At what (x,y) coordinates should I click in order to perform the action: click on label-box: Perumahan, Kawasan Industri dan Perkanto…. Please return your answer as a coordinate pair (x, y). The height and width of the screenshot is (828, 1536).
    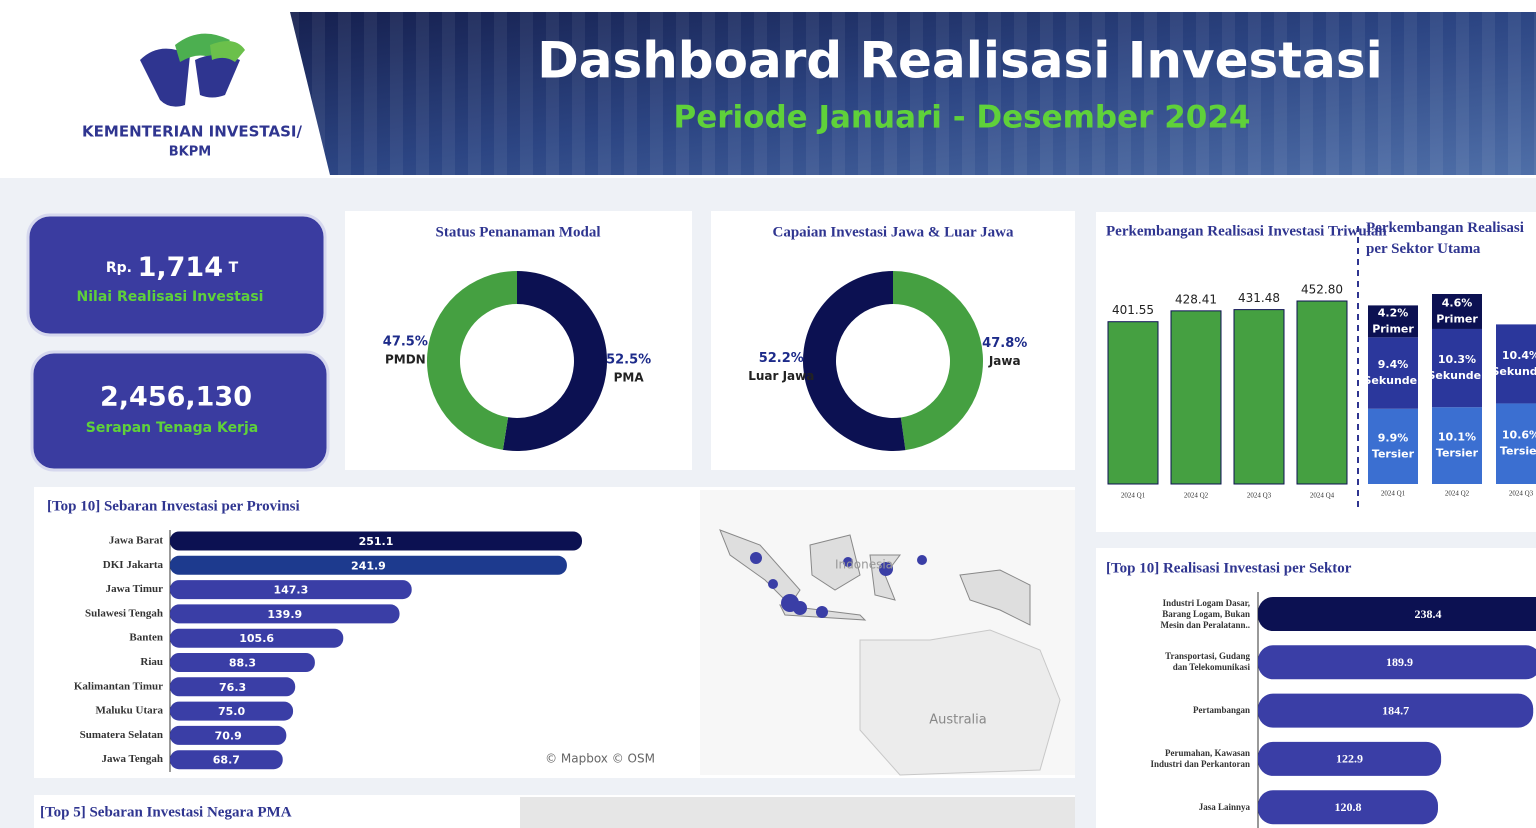
    Looking at the image, I should click on (1200, 758).